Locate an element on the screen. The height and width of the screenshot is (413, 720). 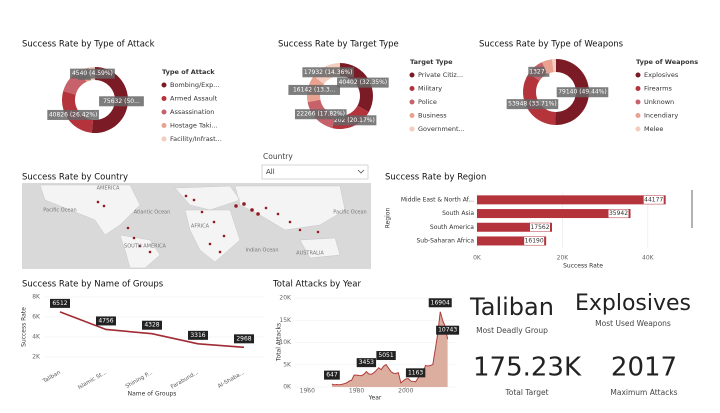
y-tick-label: 5K is located at coordinates (287, 364).